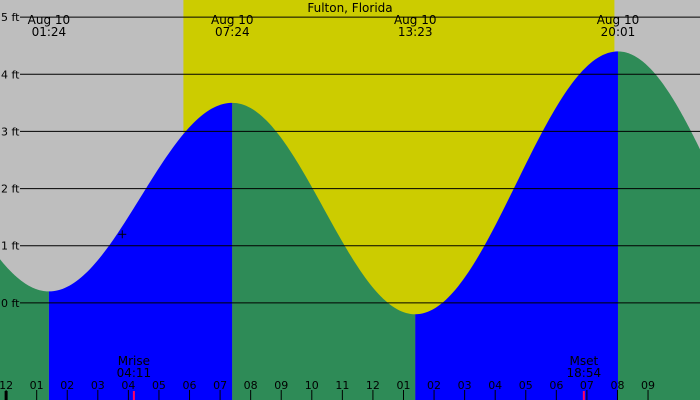 The height and width of the screenshot is (400, 700). I want to click on hour-tick-label: 11, so click(342, 385).